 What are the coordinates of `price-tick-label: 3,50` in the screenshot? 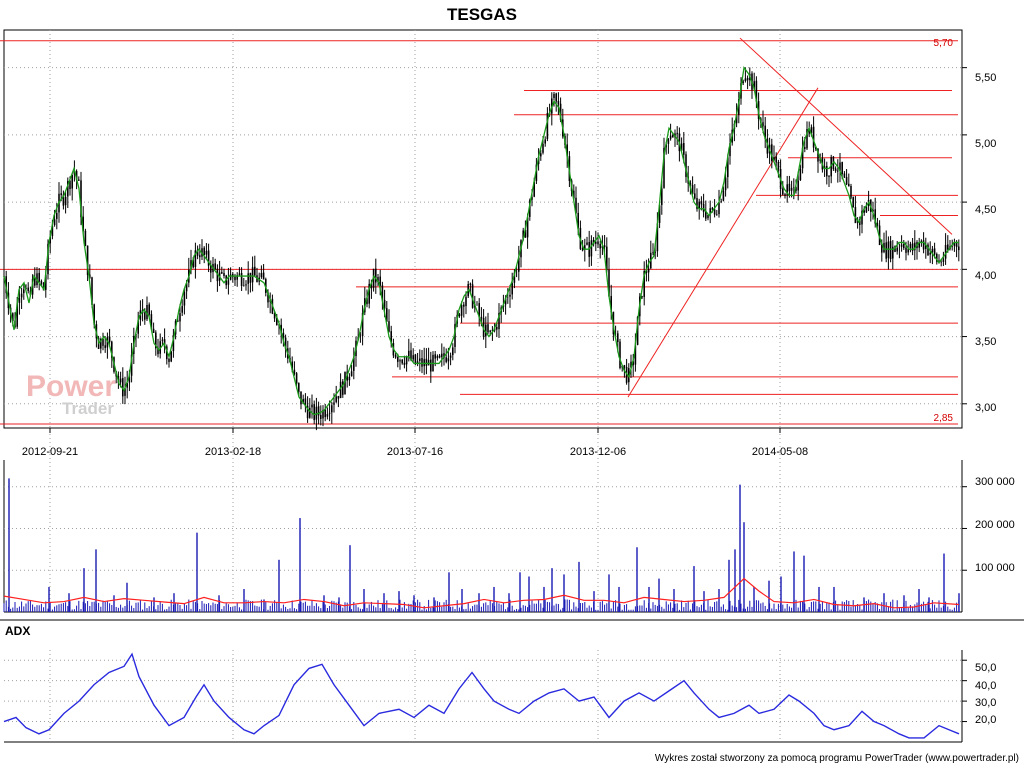 It's located at (985, 342).